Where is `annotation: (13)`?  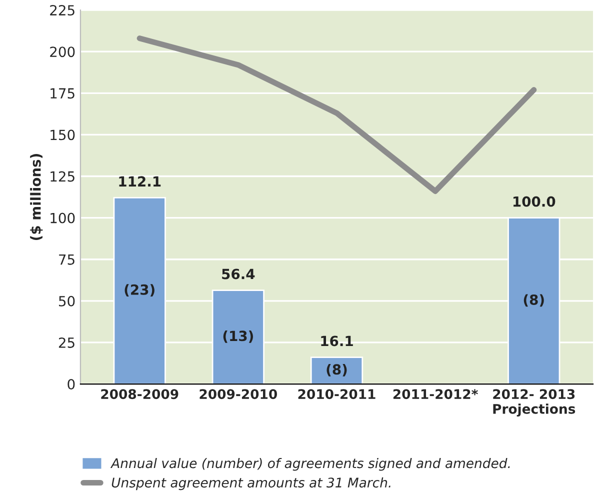 annotation: (13) is located at coordinates (238, 336).